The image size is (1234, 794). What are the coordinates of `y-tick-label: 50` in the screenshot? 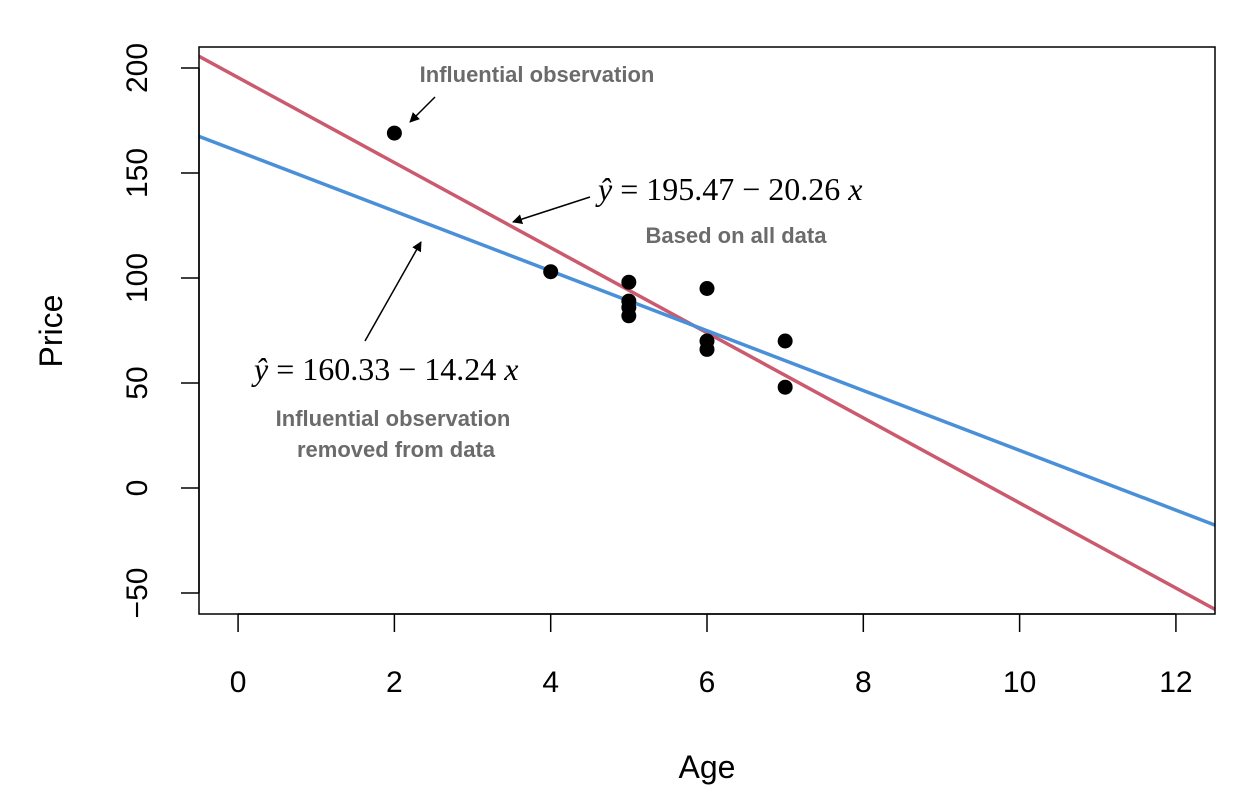 It's located at (137, 382).